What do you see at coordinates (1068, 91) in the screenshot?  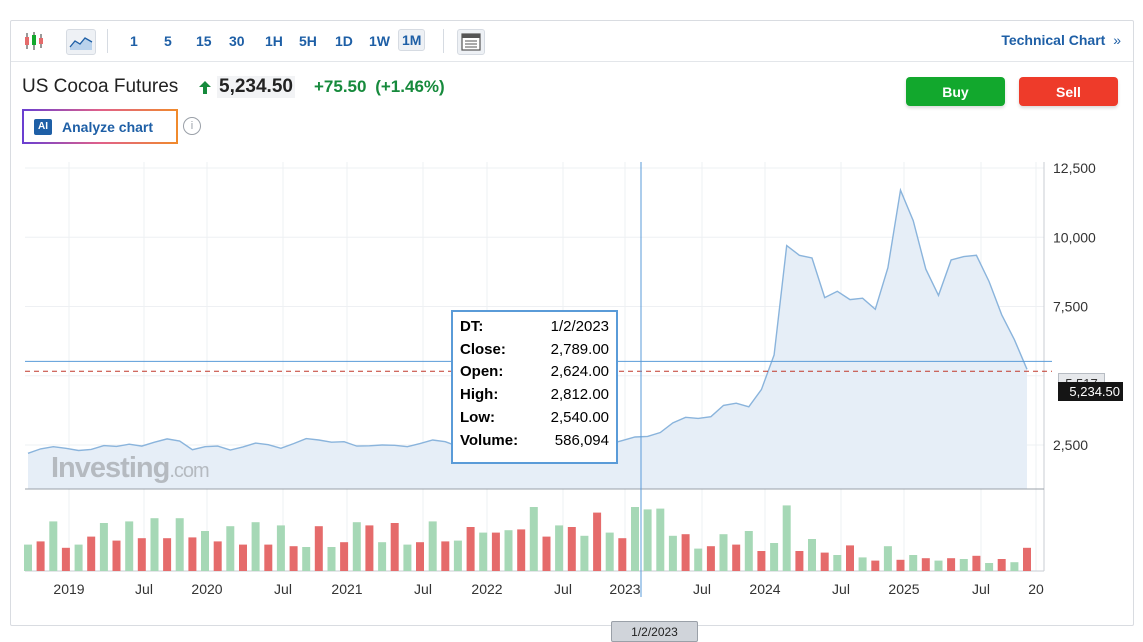 I see `sell-button: Sell` at bounding box center [1068, 91].